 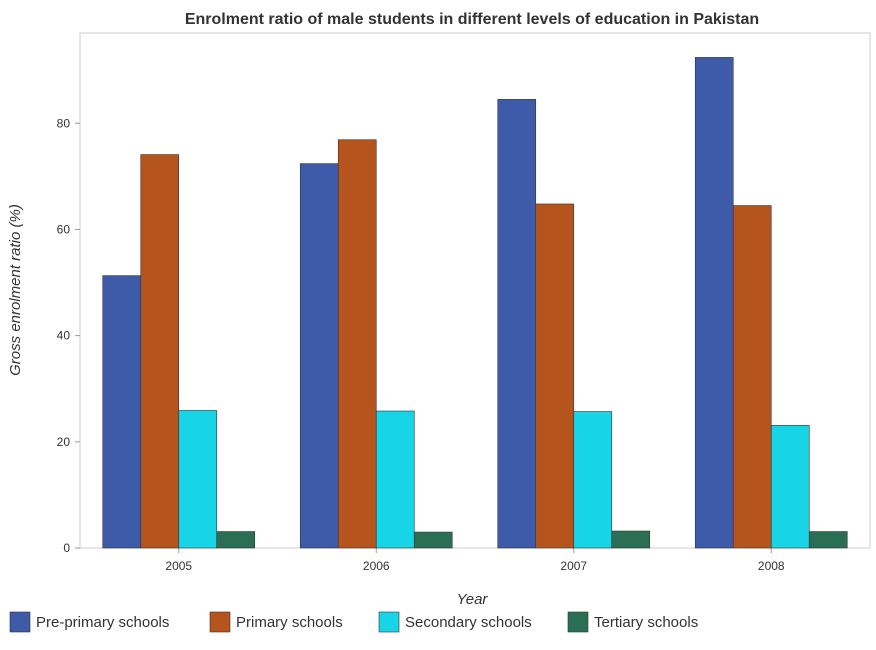 I want to click on bar-pre-primary-schools-2007, so click(x=517, y=324).